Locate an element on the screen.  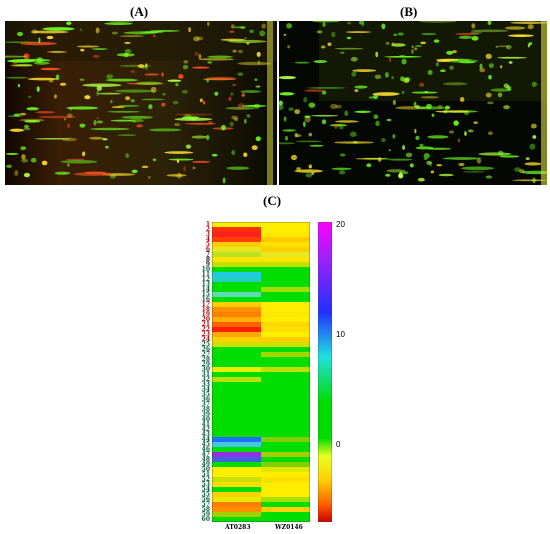
heatmap-row-label: 47 is located at coordinates (205, 454).